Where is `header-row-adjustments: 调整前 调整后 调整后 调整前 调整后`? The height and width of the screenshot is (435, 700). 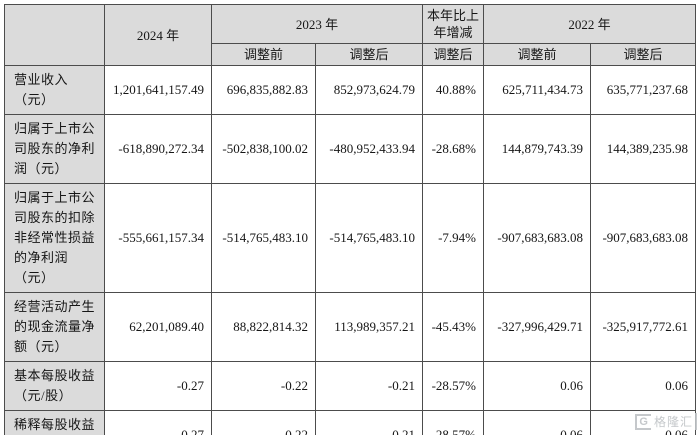 header-row-adjustments: 调整前 调整后 调整后 调整前 调整后 is located at coordinates (350, 54).